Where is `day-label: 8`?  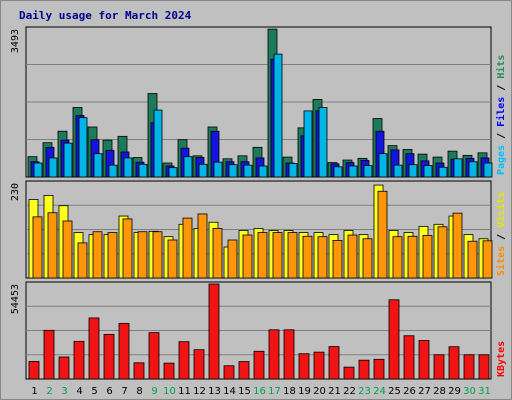
day-label: 8 is located at coordinates (139, 391).